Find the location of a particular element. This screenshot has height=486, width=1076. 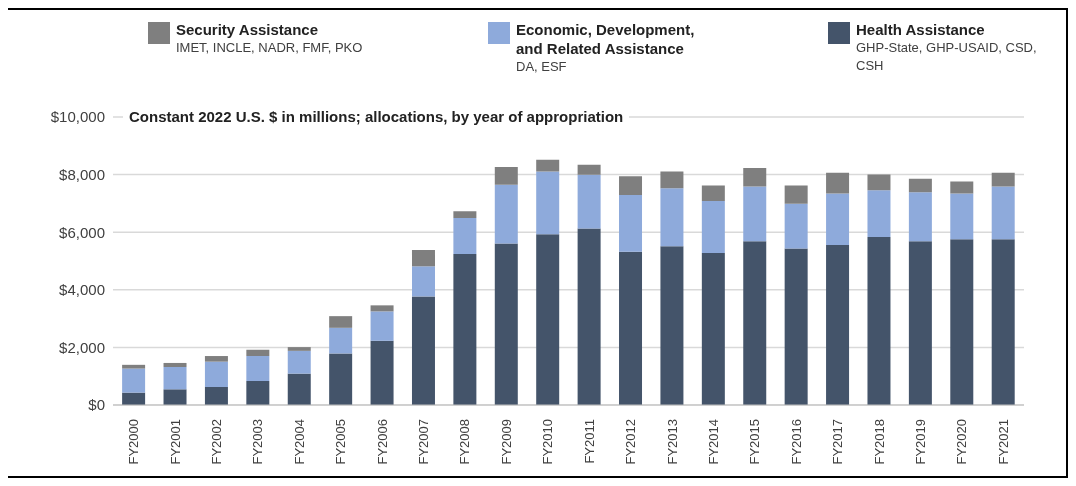

y-tick-label: $2,000 is located at coordinates (82, 347).